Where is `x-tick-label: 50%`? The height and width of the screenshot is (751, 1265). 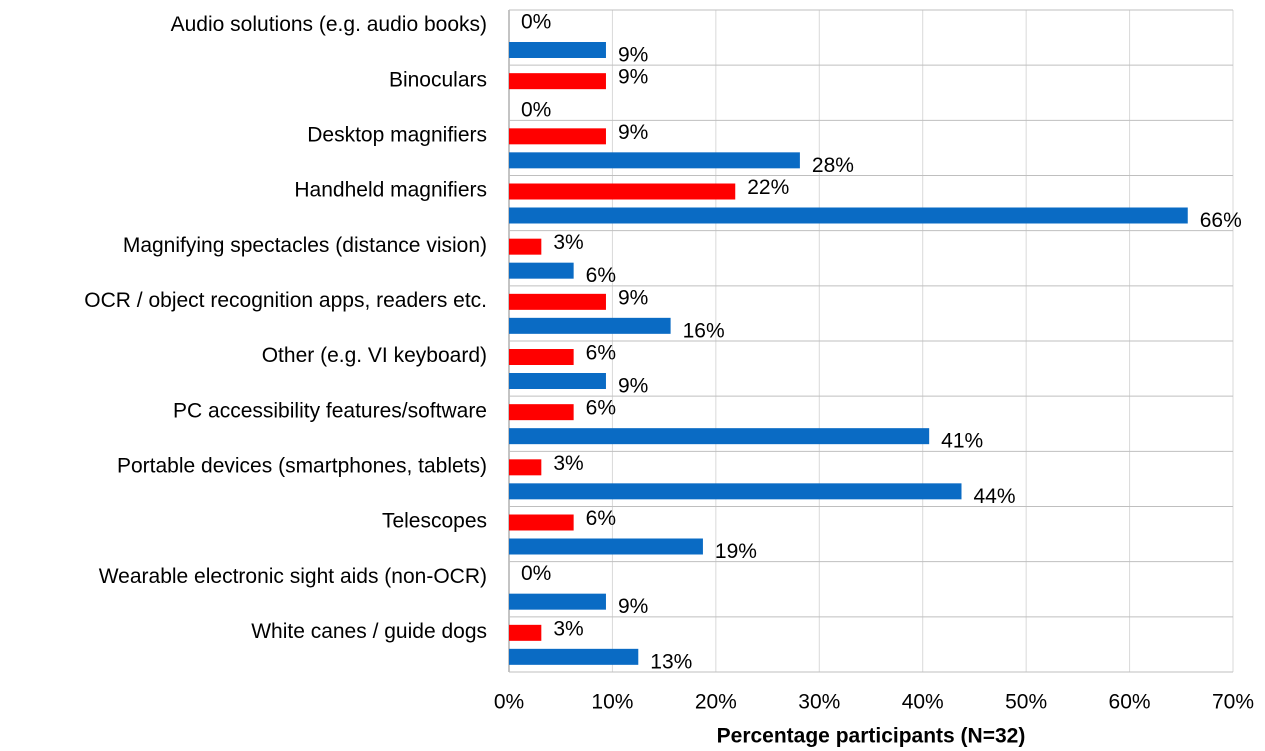
x-tick-label: 50% is located at coordinates (1026, 702).